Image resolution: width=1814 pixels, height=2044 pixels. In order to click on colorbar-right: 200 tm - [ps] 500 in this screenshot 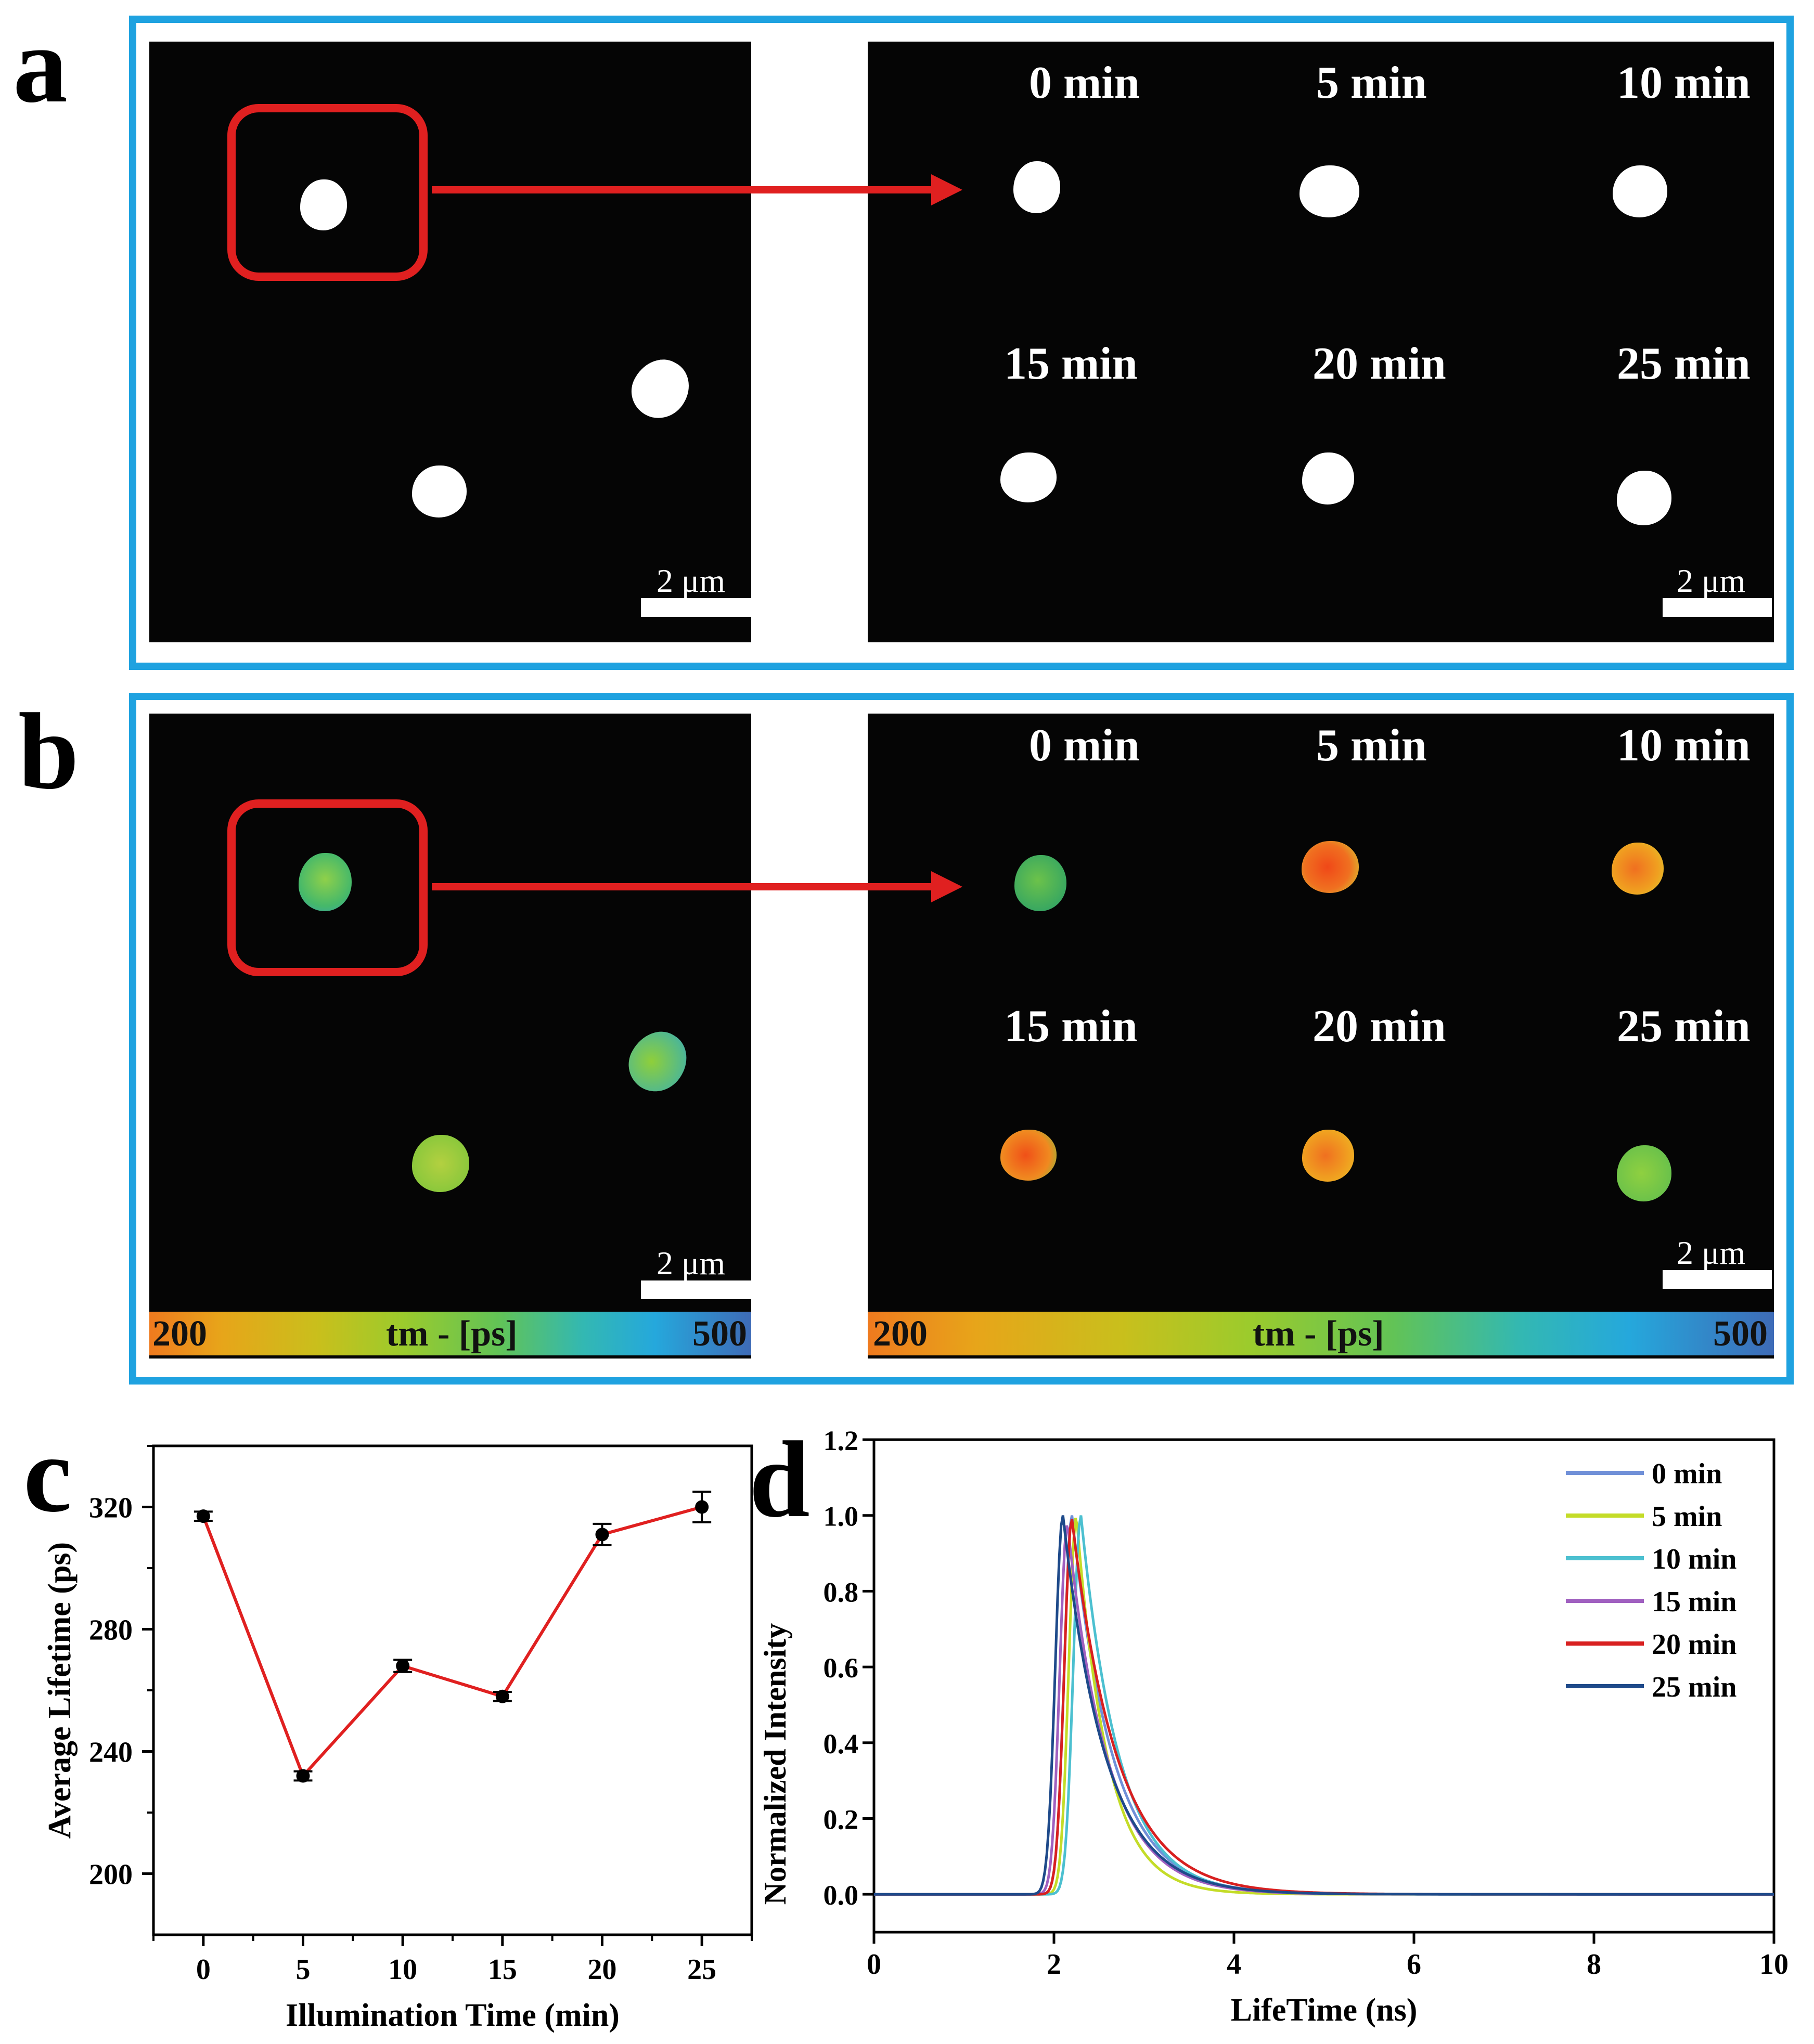, I will do `click(1321, 1333)`.